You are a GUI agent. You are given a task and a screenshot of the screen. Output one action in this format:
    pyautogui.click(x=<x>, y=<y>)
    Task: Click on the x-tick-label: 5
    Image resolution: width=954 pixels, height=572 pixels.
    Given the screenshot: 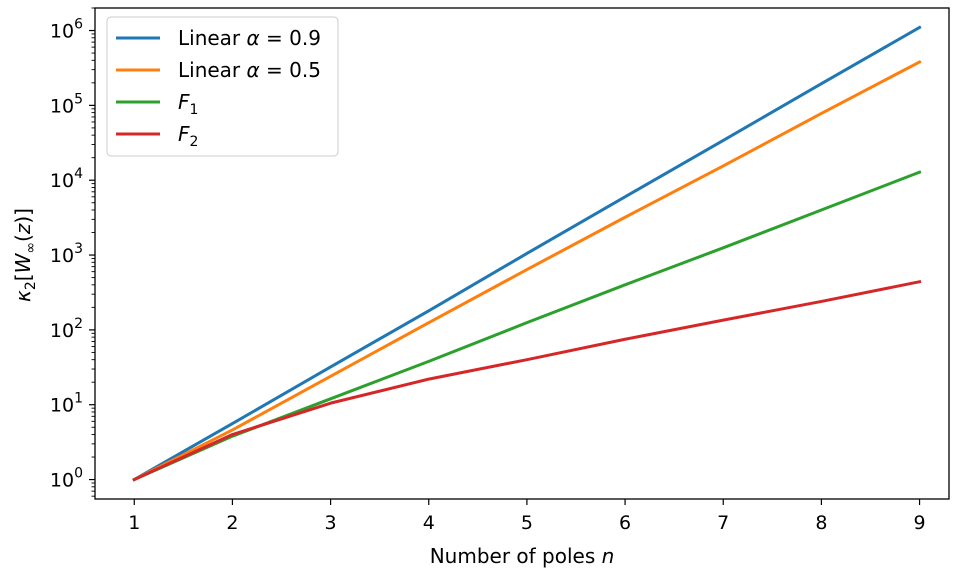 What is the action you would take?
    pyautogui.click(x=527, y=523)
    